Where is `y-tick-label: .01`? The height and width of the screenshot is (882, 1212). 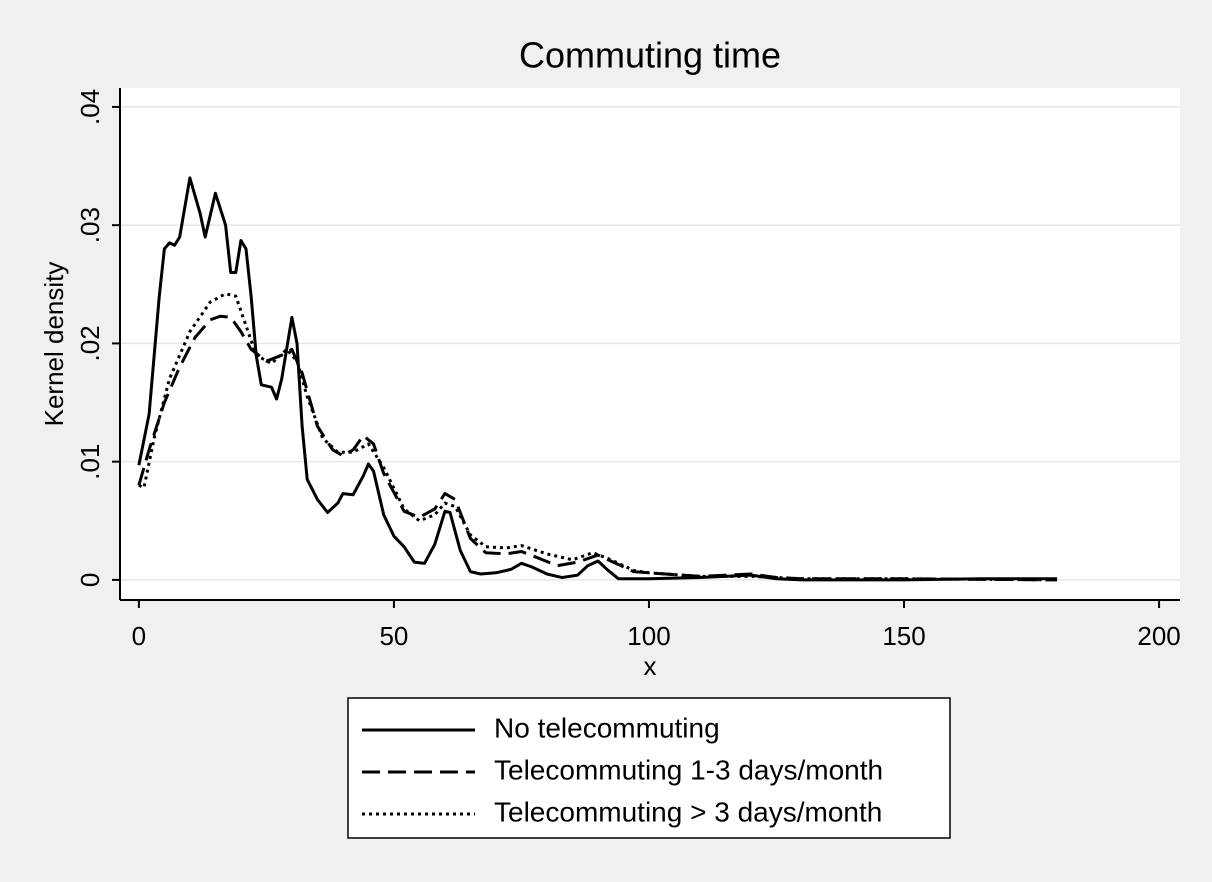
y-tick-label: .01 is located at coordinates (90, 462).